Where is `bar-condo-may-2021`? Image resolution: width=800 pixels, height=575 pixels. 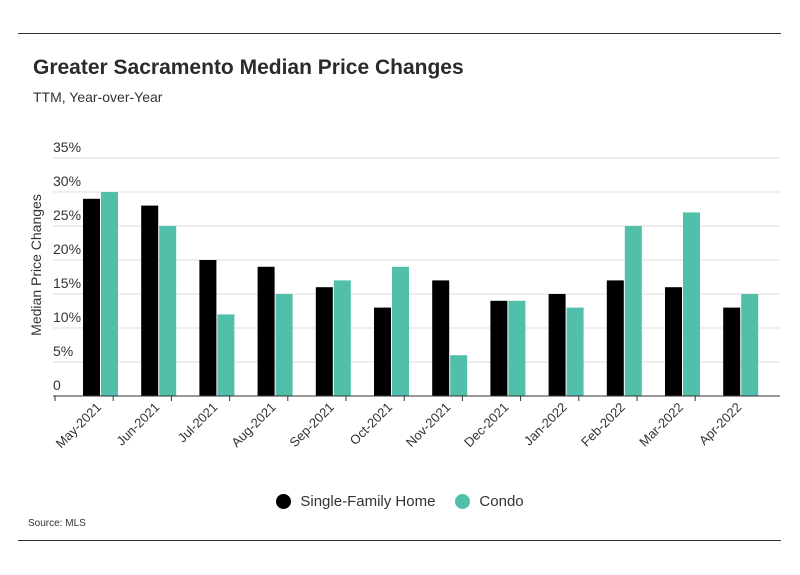 bar-condo-may-2021 is located at coordinates (109, 294).